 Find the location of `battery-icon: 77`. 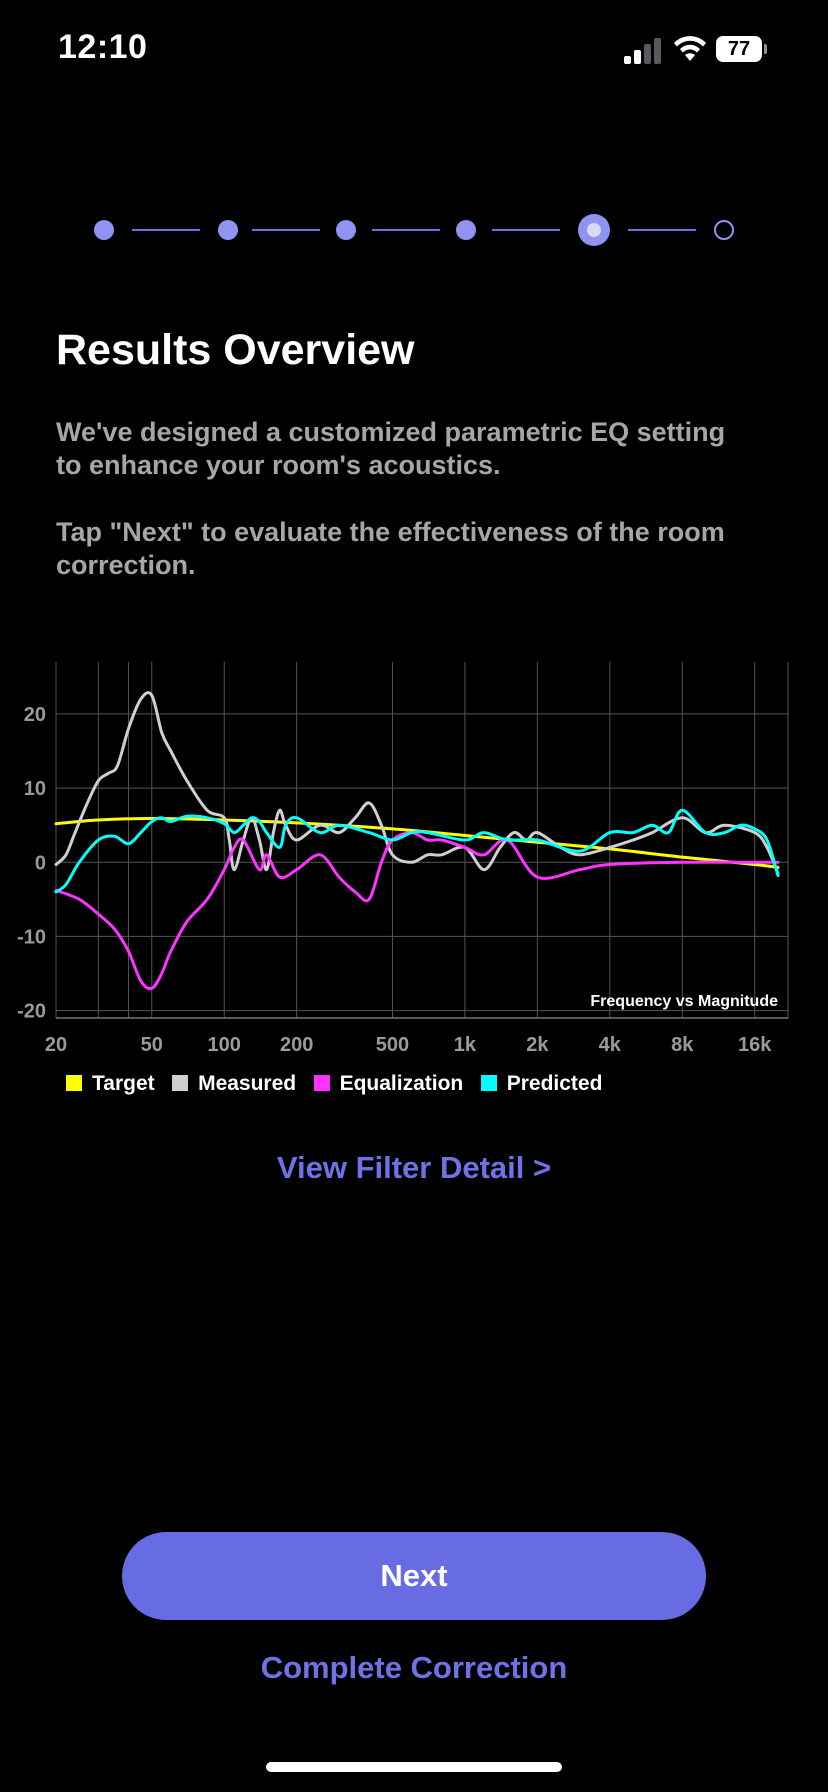

battery-icon: 77 is located at coordinates (741, 49).